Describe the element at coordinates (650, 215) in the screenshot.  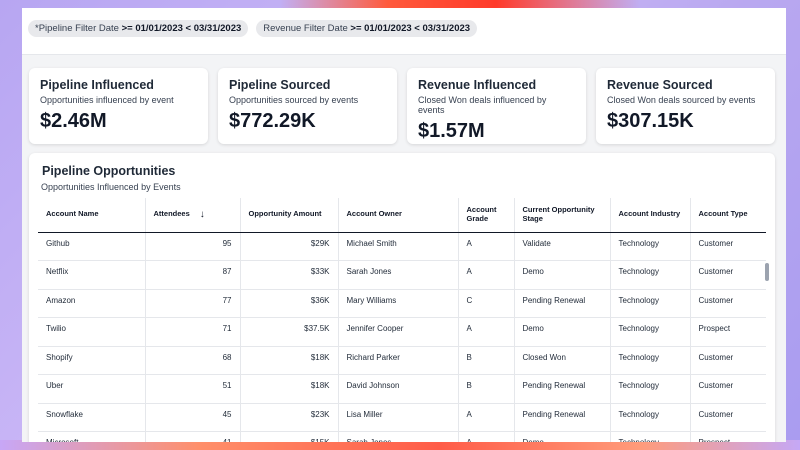
I see `column-header-account-industry: Account Industry` at that location.